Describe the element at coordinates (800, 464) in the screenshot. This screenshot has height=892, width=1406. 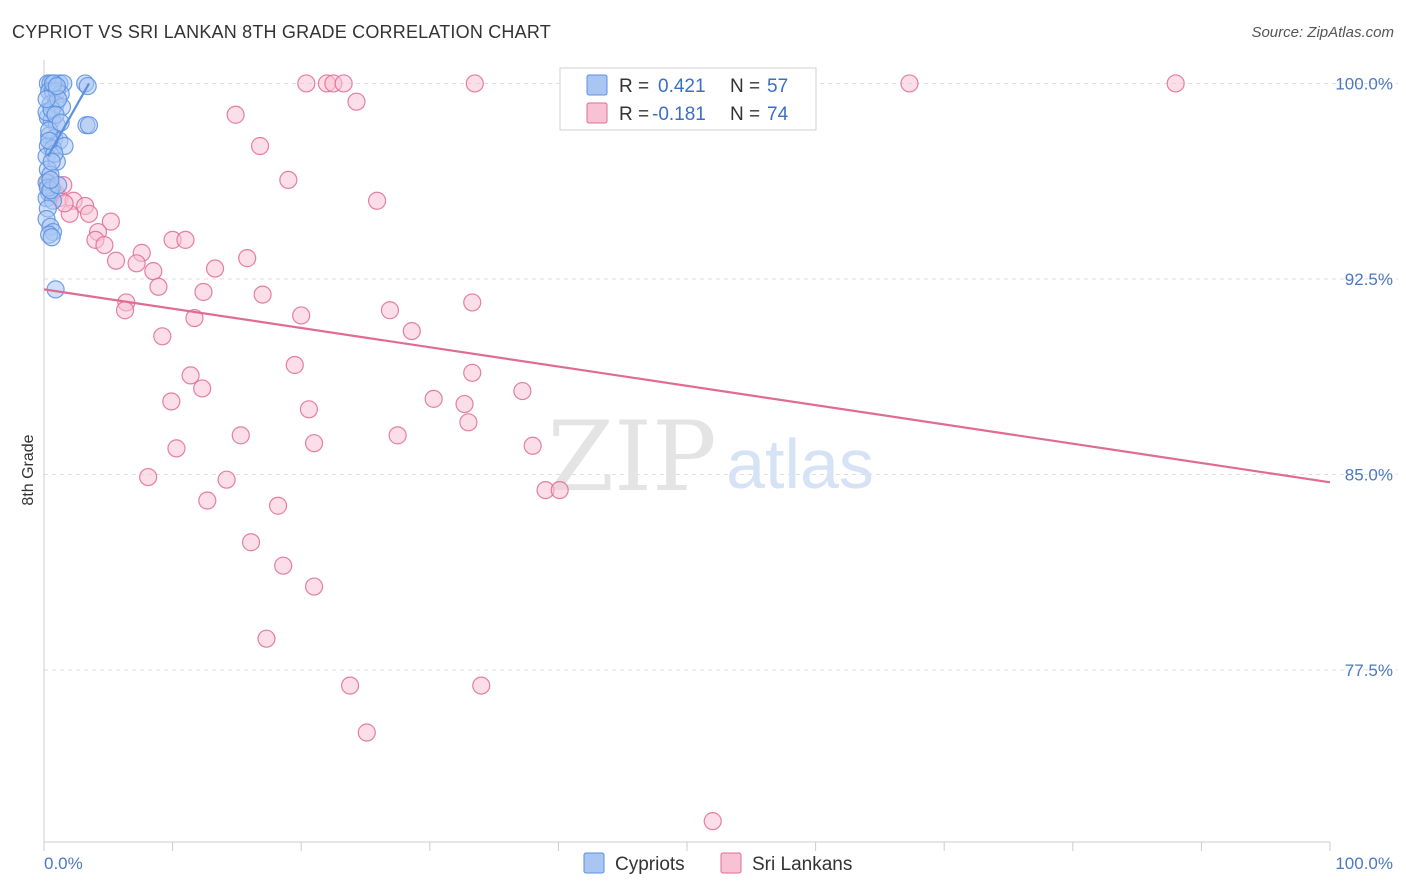
I see `watermark-atlas: atlas` at that location.